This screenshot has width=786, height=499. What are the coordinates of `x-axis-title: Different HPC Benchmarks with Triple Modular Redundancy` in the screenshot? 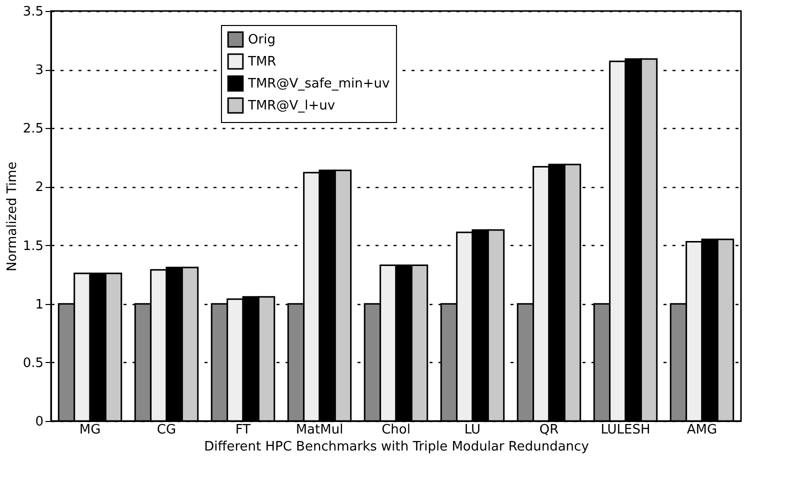 It's located at (397, 447).